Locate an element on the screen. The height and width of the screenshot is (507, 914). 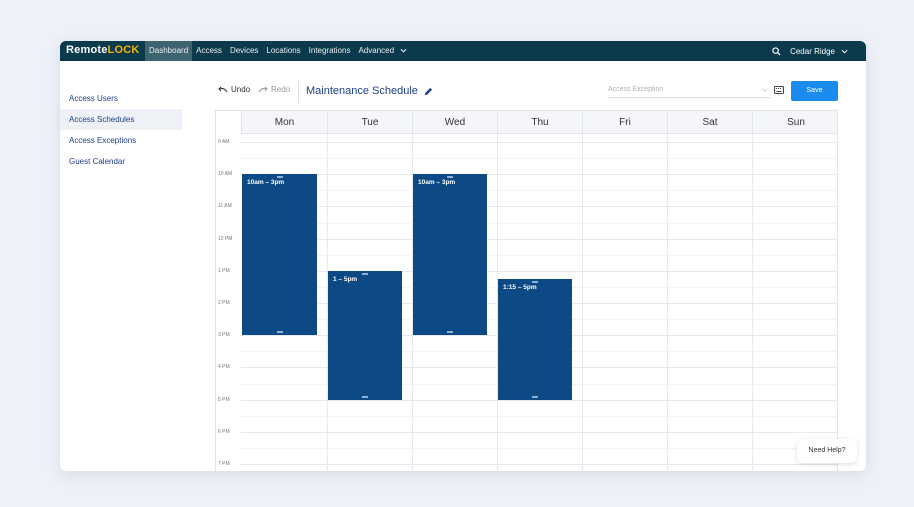
day-header-sat: Sat is located at coordinates (709, 122).